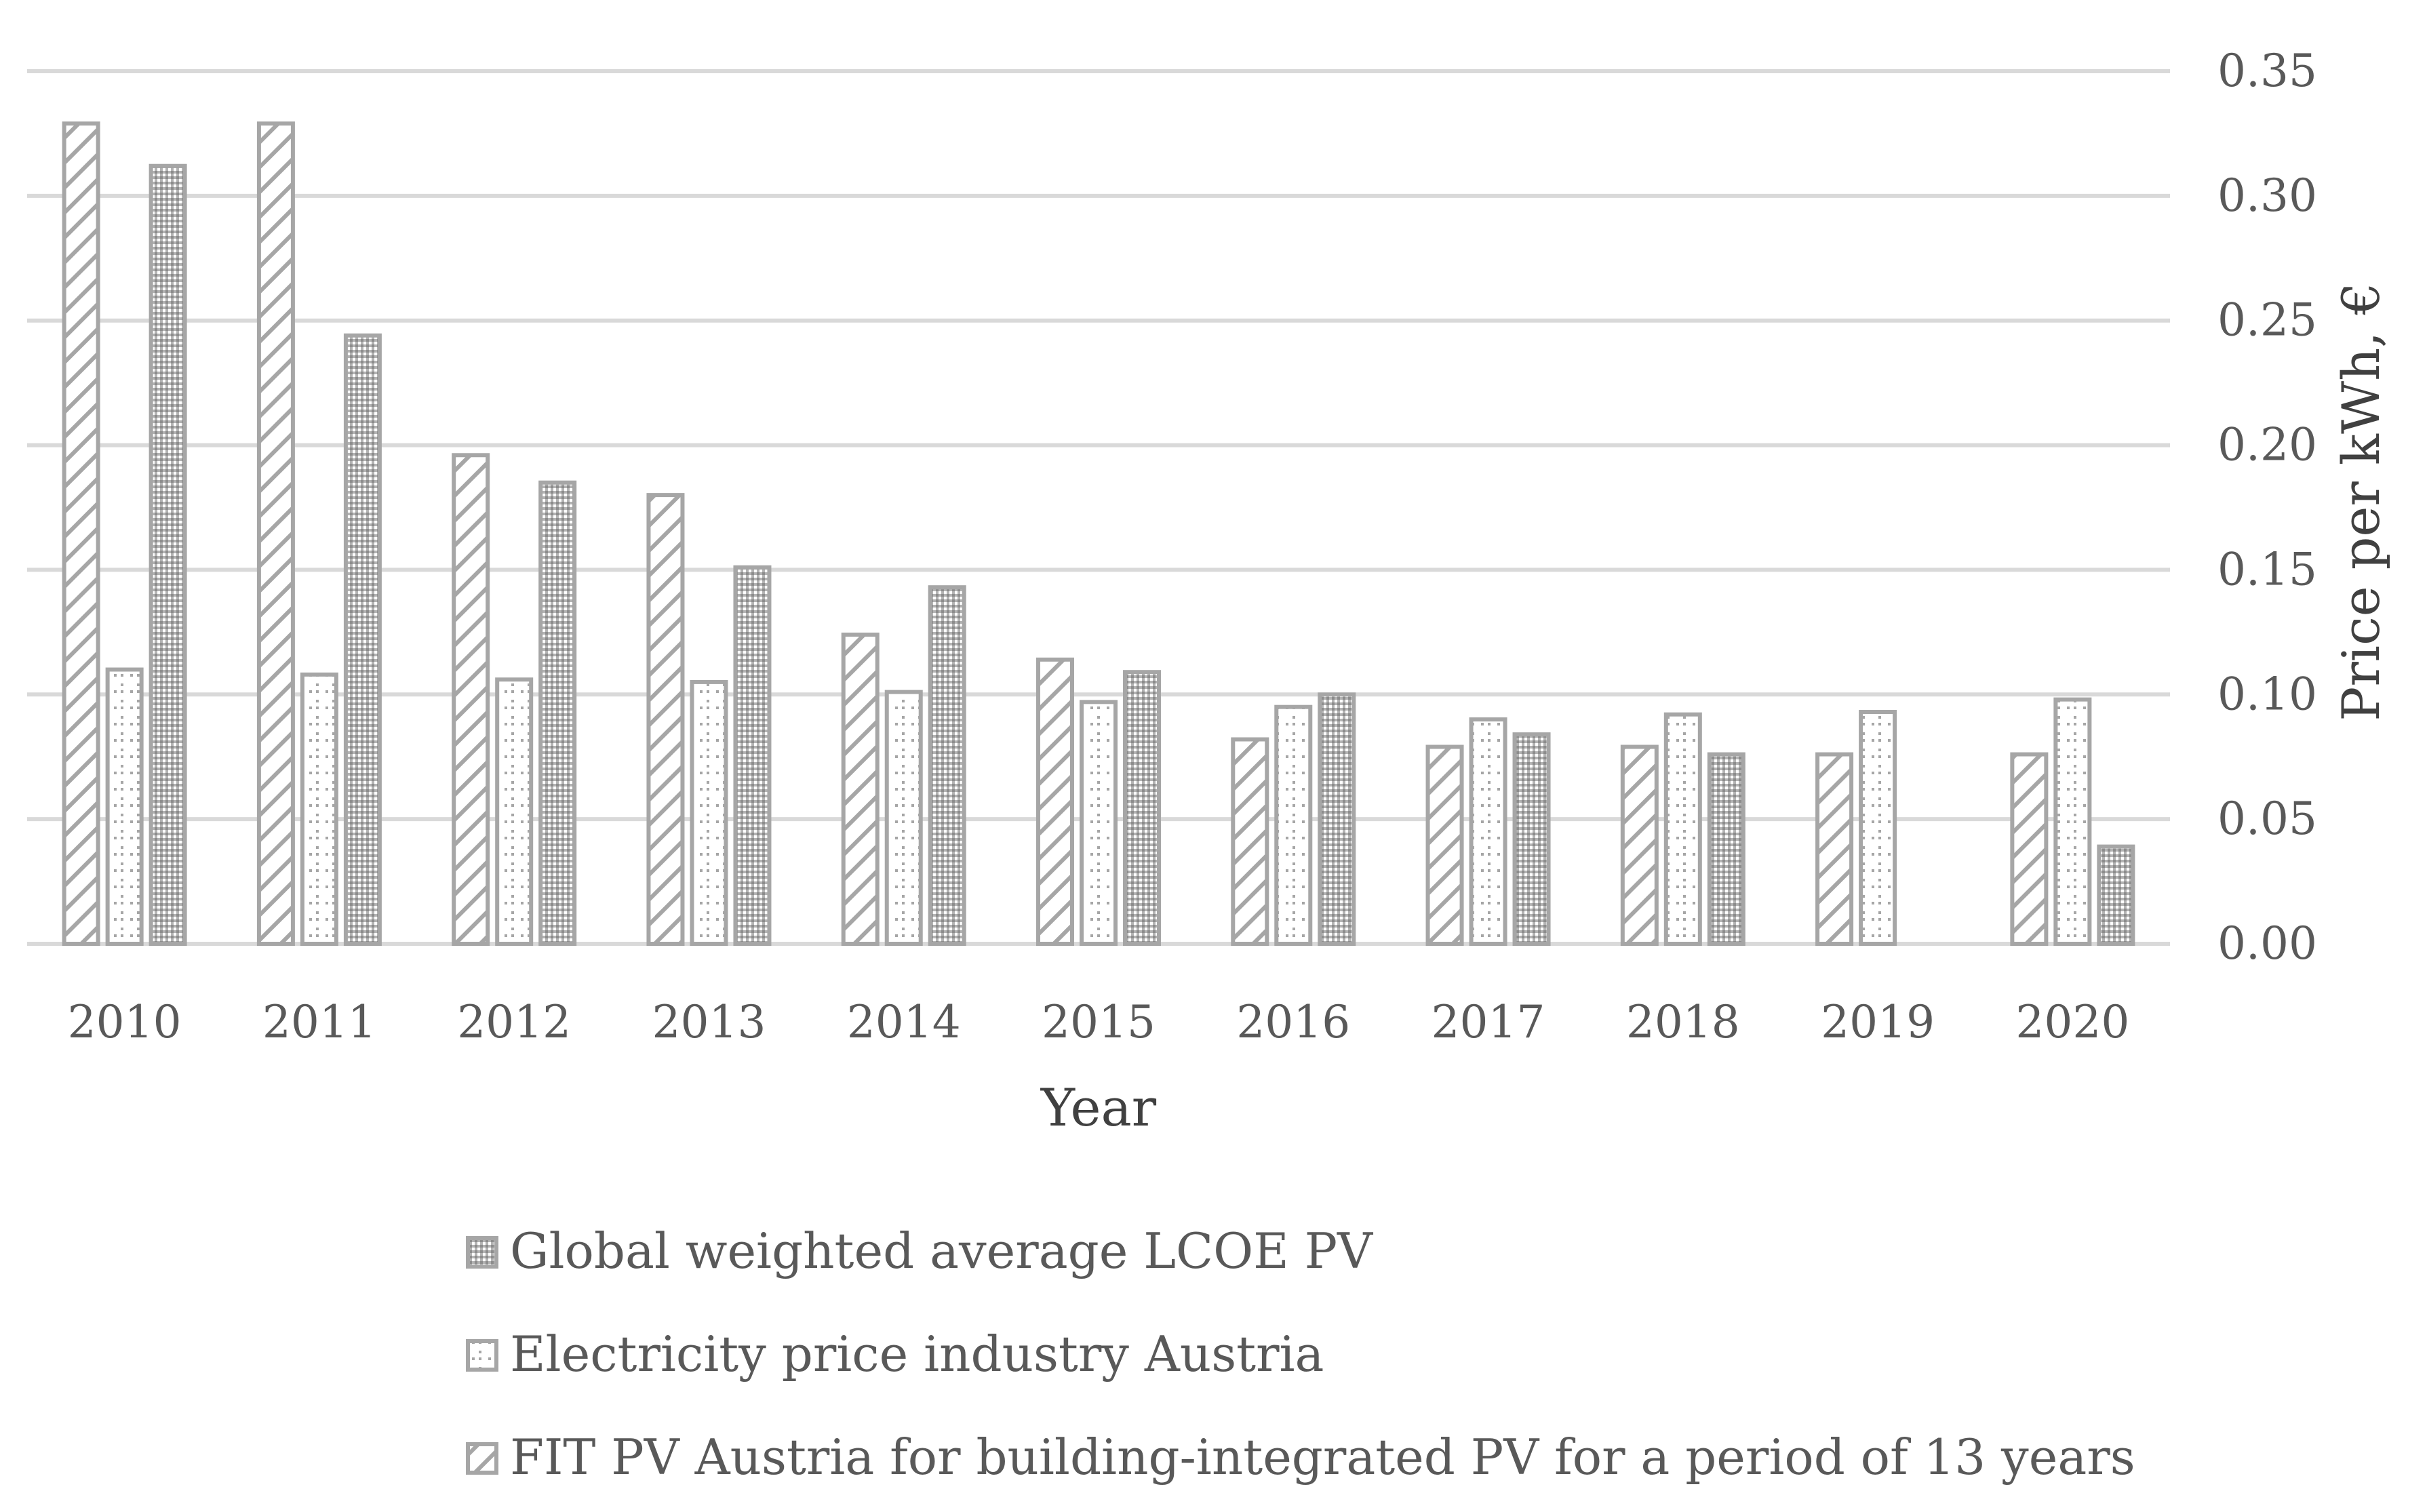 This screenshot has width=2427, height=1512. Describe the element at coordinates (2267, 507) in the screenshot. I see `y-axis-ticks: 0.00 0.05 0.10 0.15 0.20 0.25 0.30 0.35` at that location.